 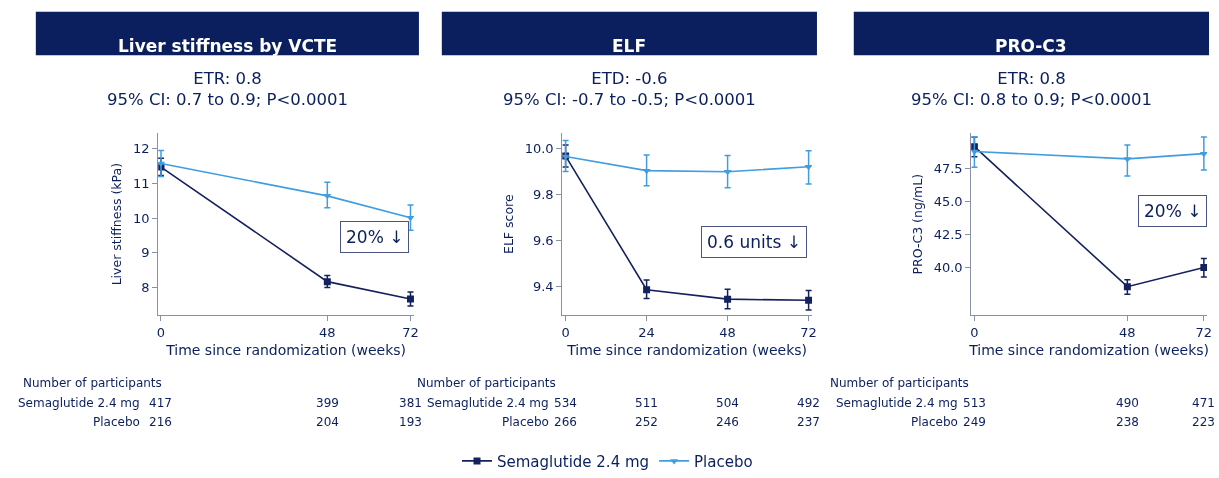 I want to click on chart-title: PRO-C3, so click(x=1031, y=46).